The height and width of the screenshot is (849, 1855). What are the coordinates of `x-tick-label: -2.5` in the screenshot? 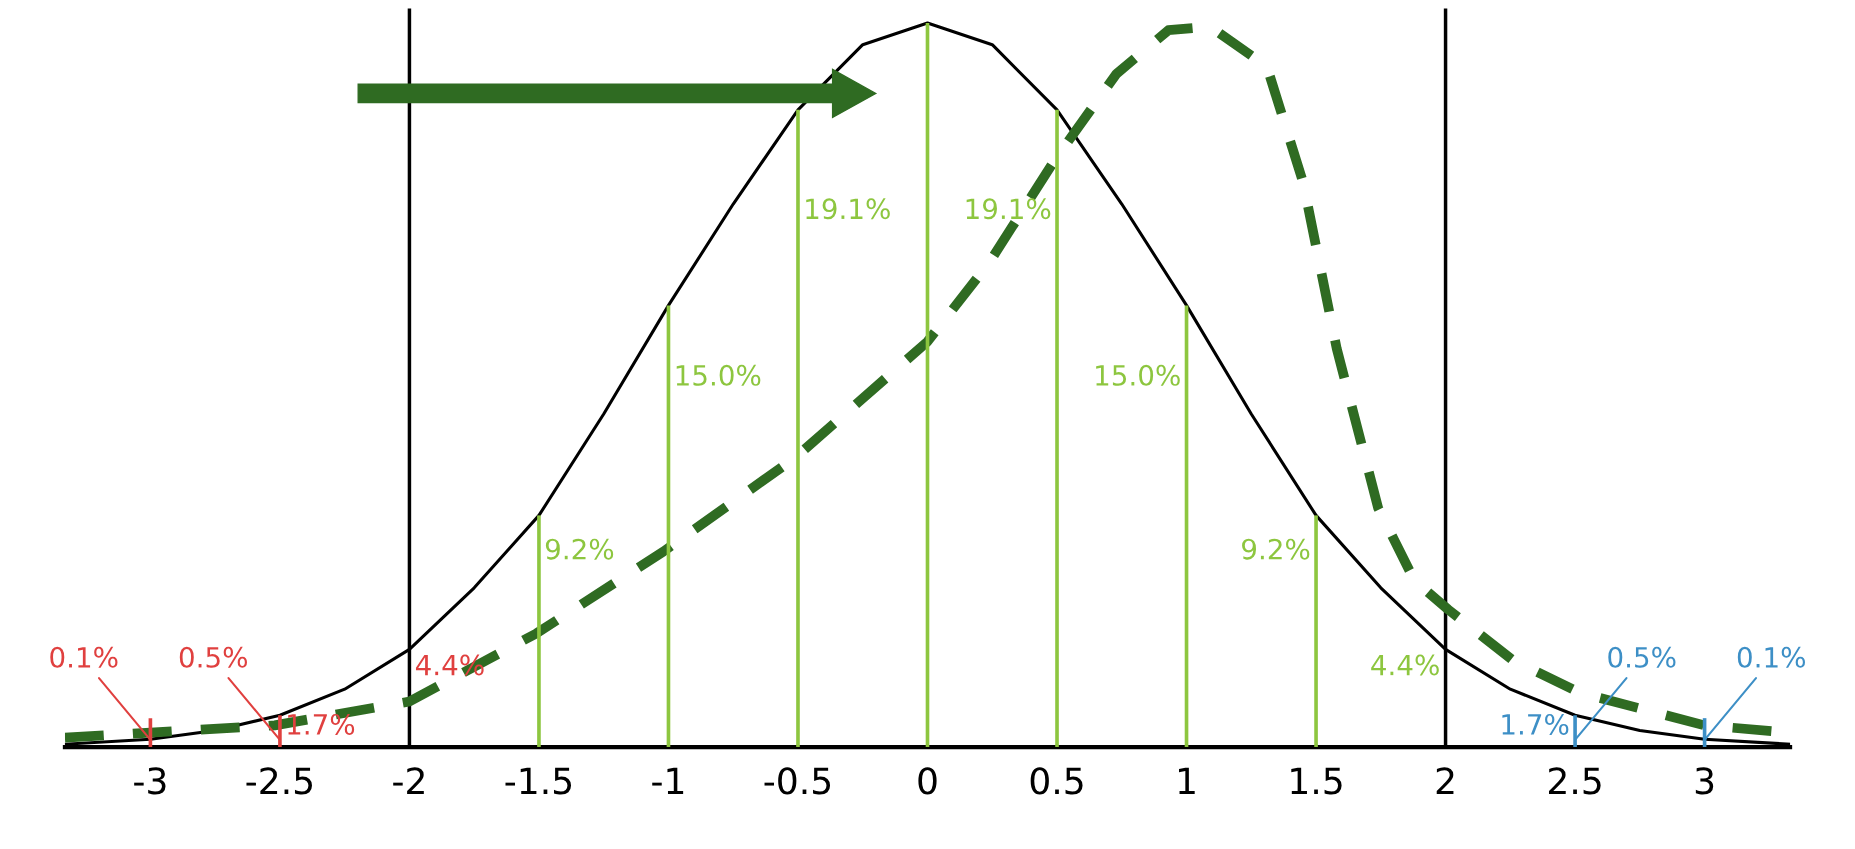 It's located at (279, 781).